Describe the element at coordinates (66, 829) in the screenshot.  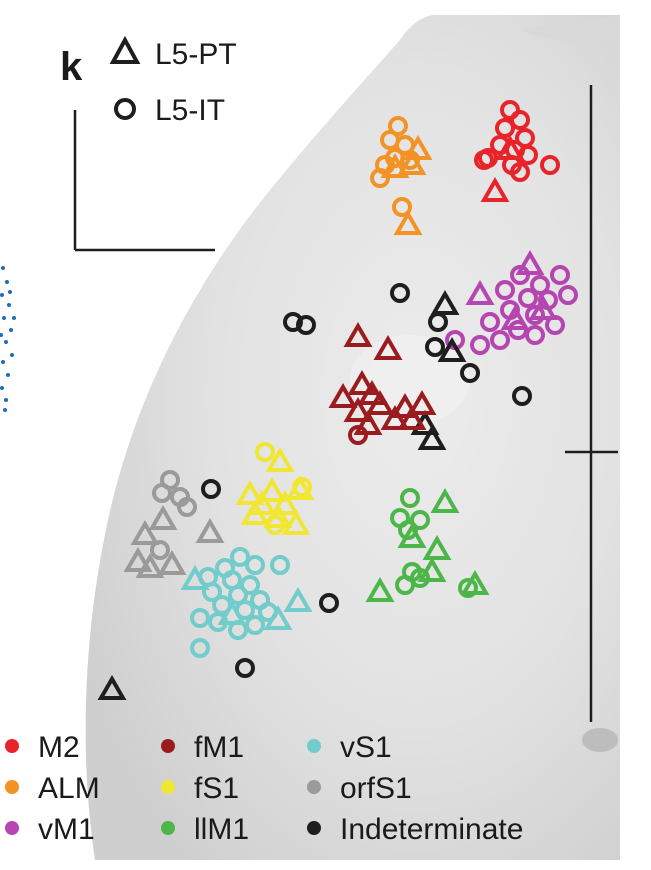
I see `legend-label-vm1: vM1` at that location.